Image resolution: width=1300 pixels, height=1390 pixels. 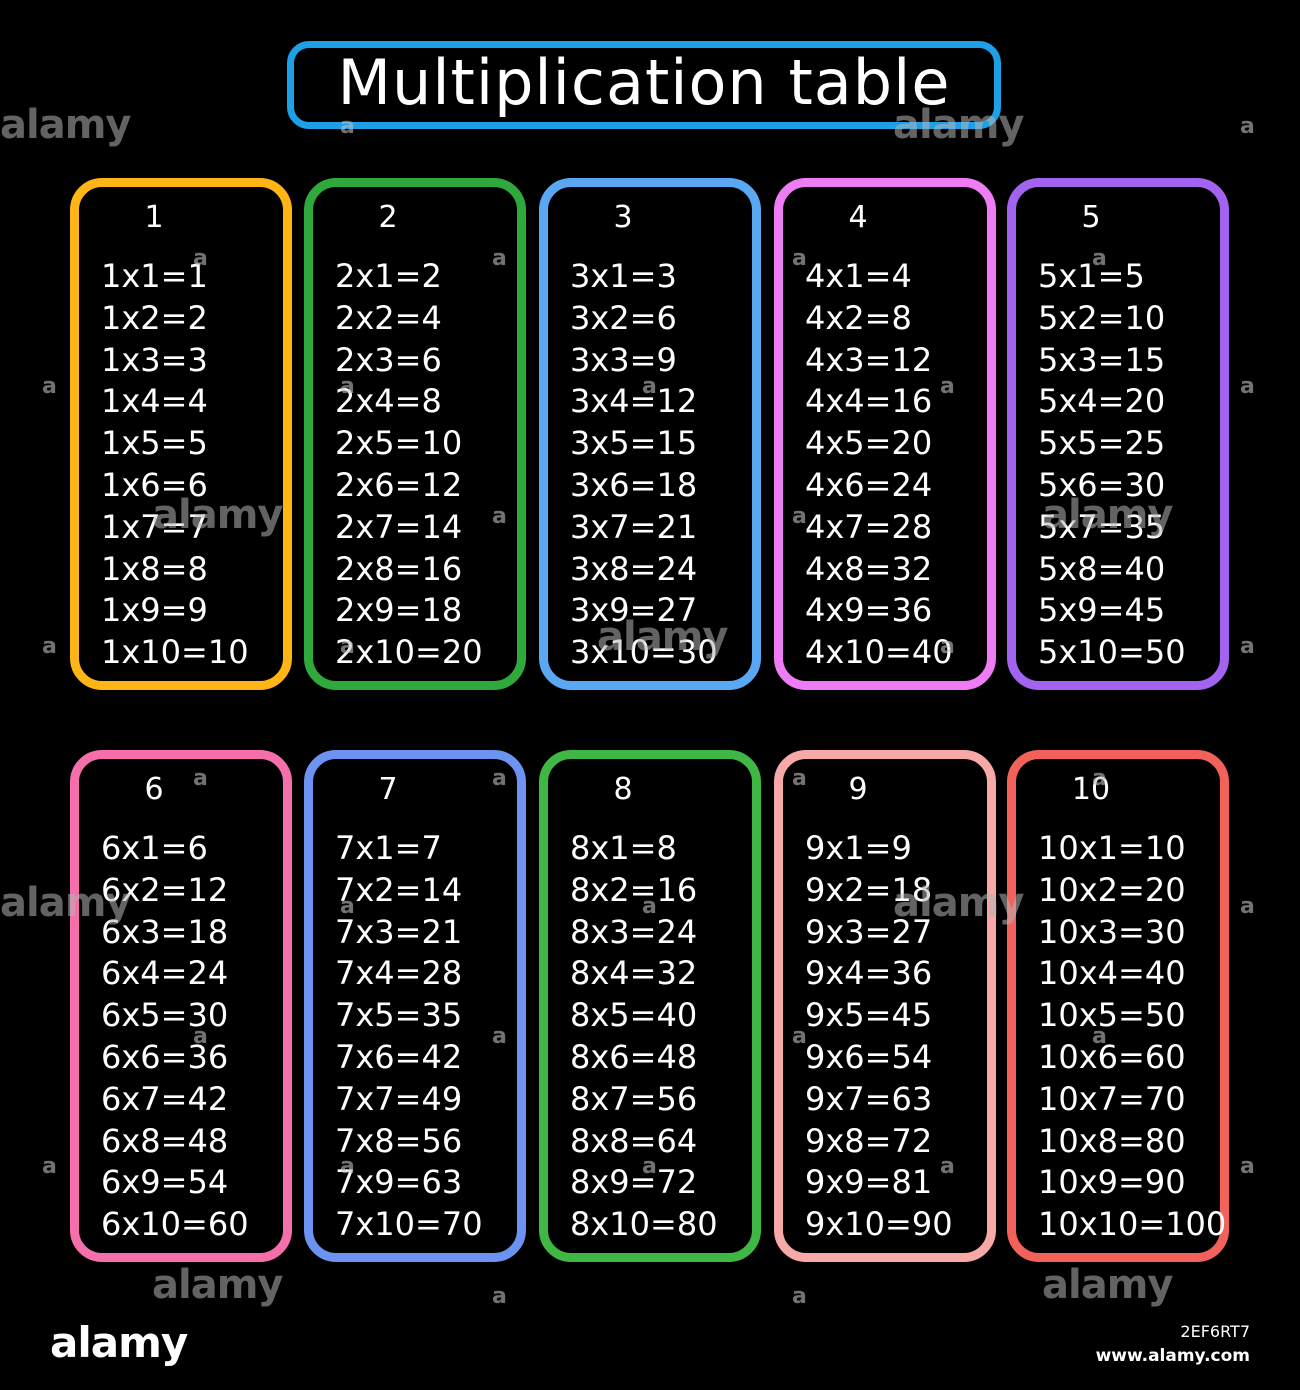 I want to click on table-row: 4x10=40, so click(x=879, y=652).